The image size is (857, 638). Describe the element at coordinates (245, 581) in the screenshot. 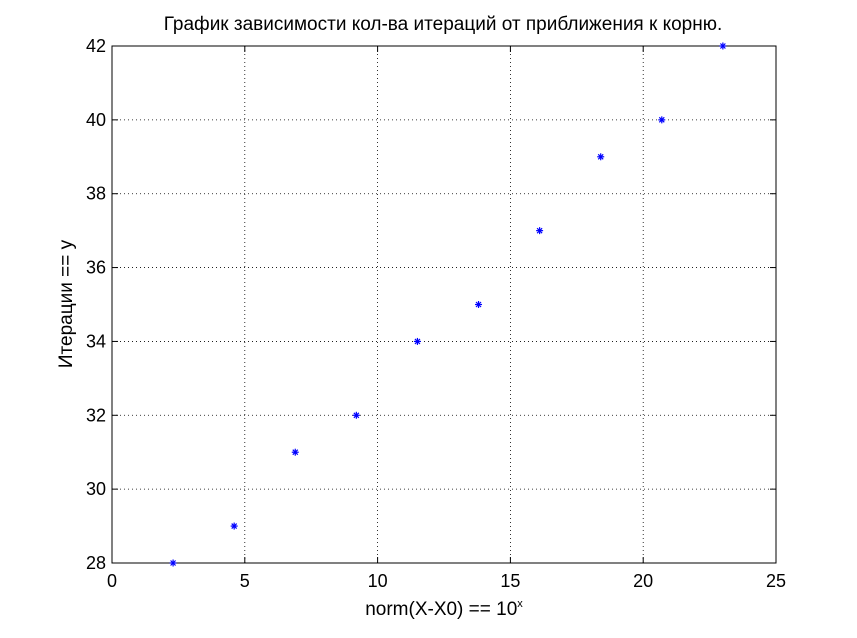

I see `x-tick-label: 5` at that location.